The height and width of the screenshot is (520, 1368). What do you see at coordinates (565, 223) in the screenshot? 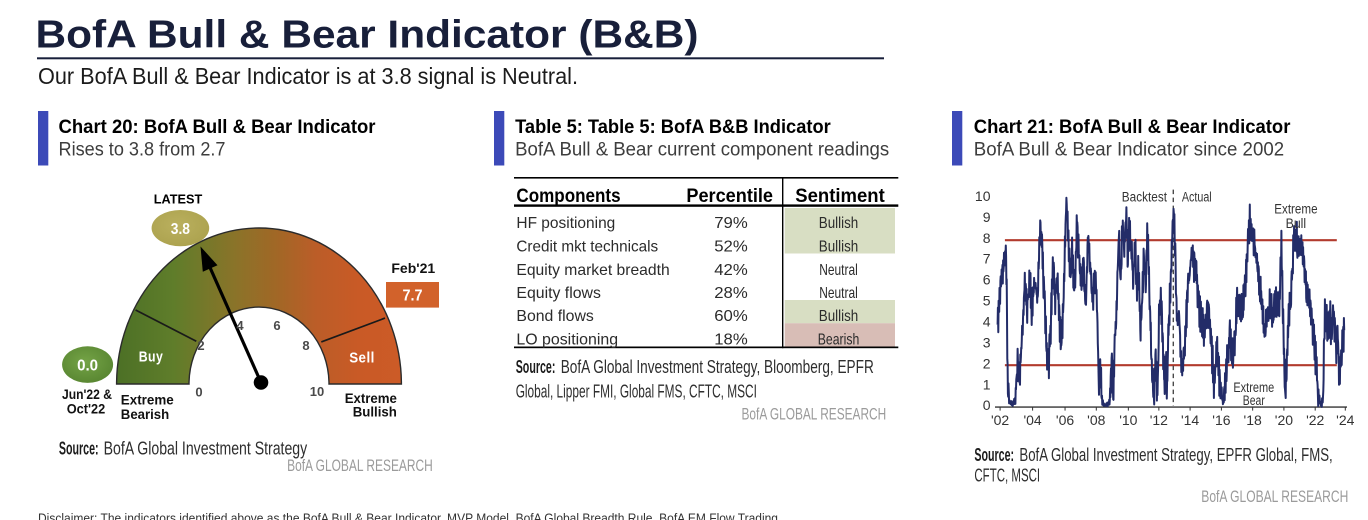
I see `svg-text: HF positioning` at bounding box center [565, 223].